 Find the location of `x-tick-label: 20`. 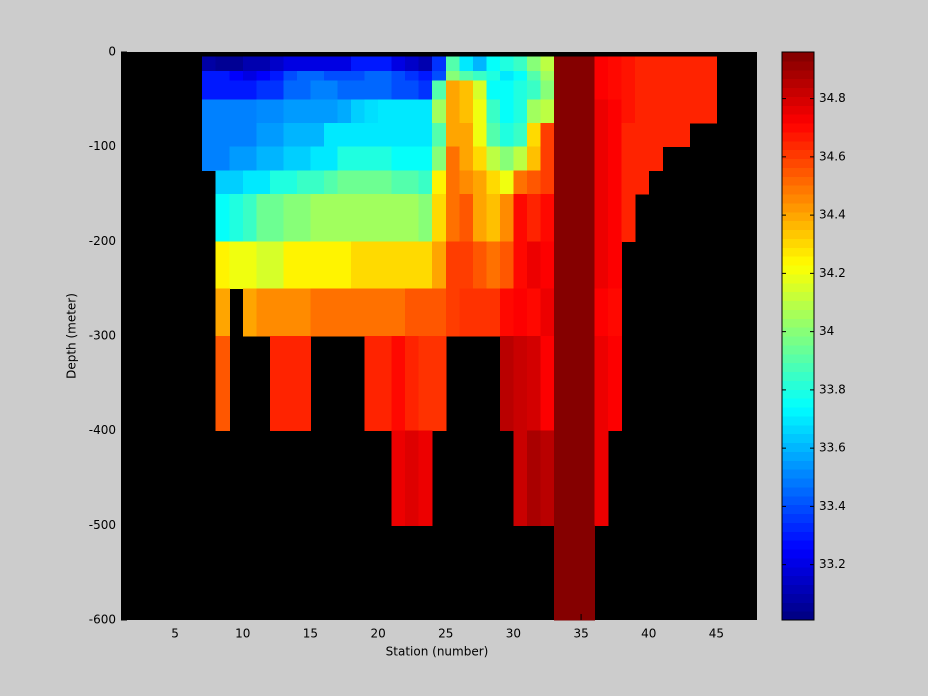

x-tick-label: 20 is located at coordinates (377, 634).